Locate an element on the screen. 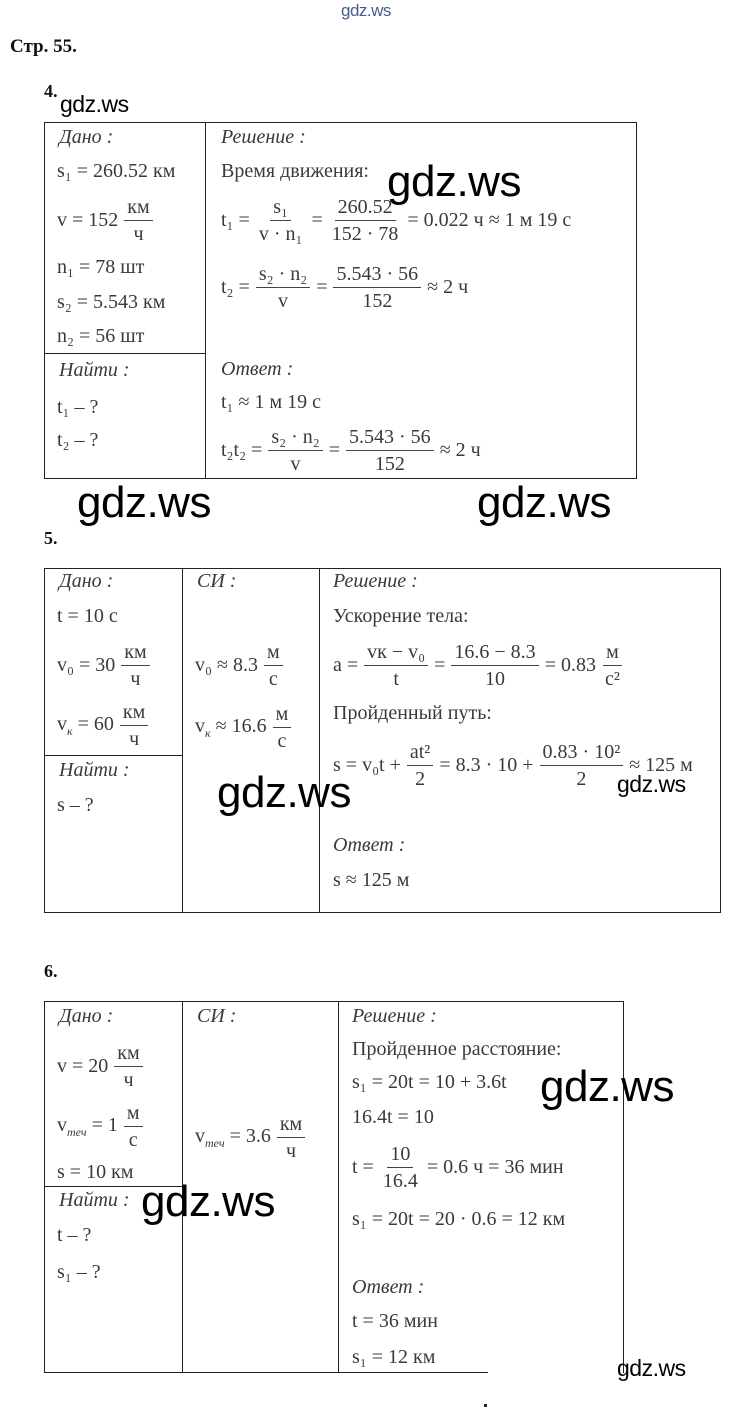  formula-part: t₂ = is located at coordinates (235, 287).